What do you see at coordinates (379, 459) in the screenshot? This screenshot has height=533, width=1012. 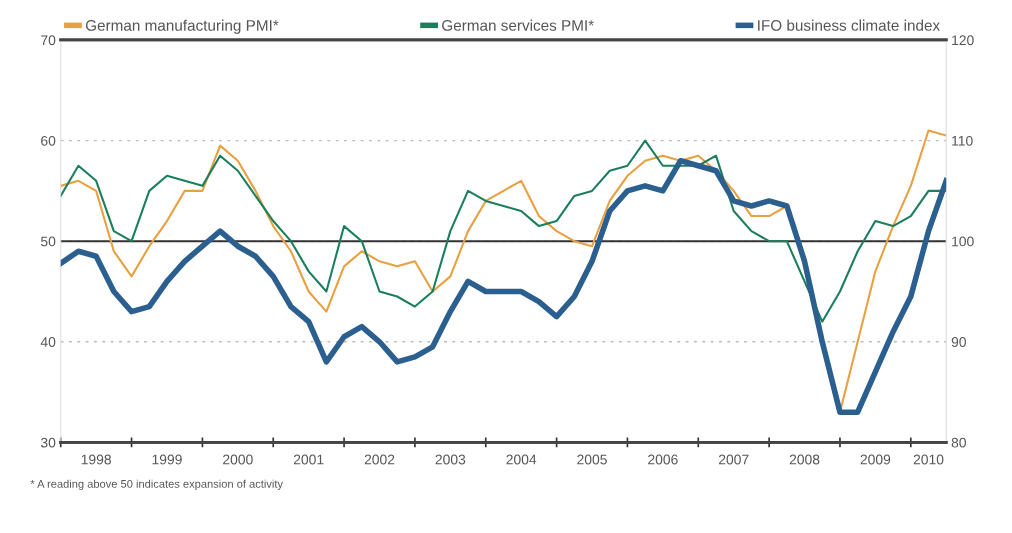 I see `x-tick-label: 2002` at bounding box center [379, 459].